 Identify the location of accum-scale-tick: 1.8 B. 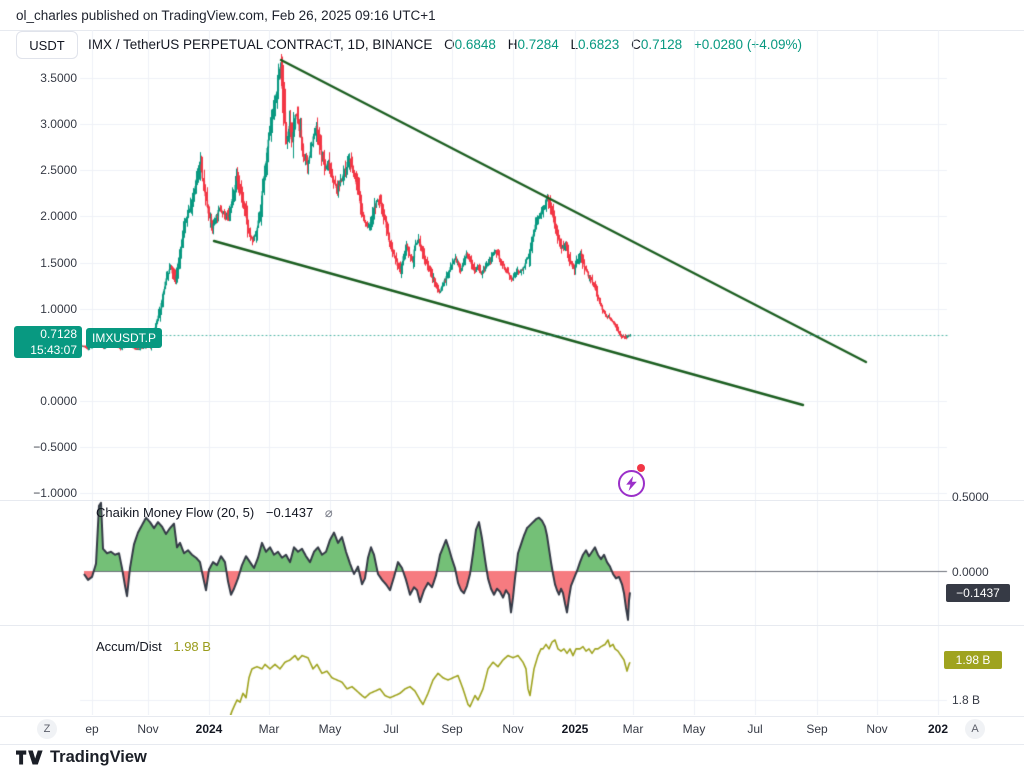
(966, 700).